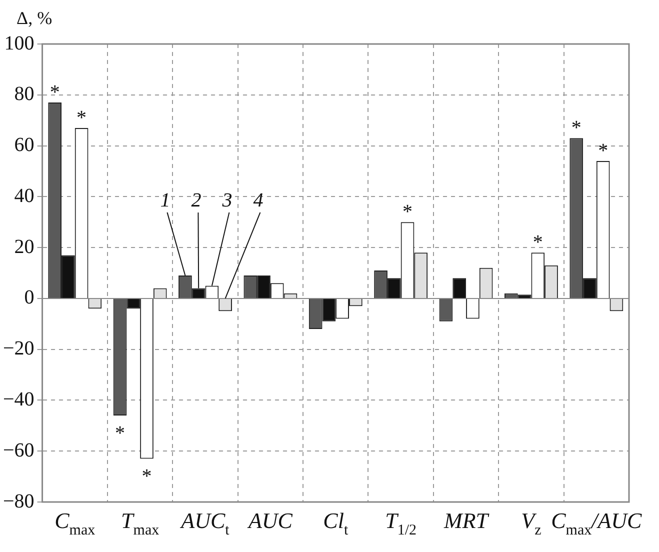  Describe the element at coordinates (226, 200) in the screenshot. I see `text: 3` at that location.